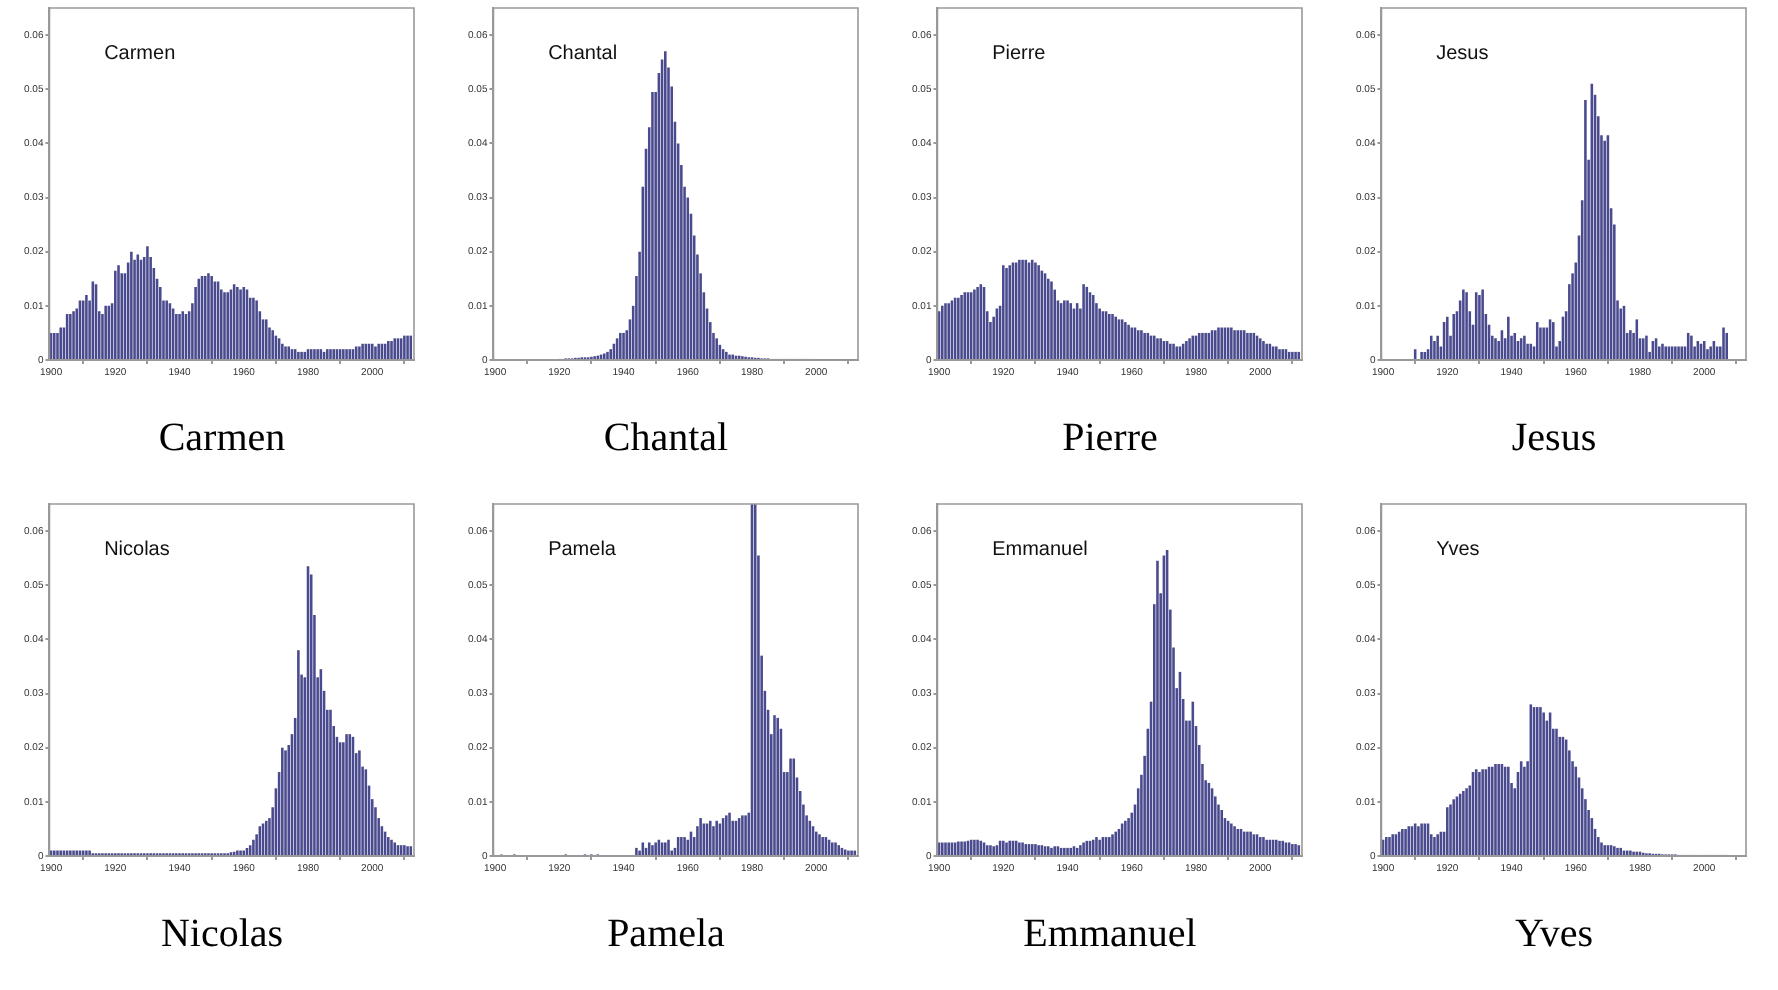 The height and width of the screenshot is (990, 1778). Describe the element at coordinates (582, 548) in the screenshot. I see `annotation: Pamela` at that location.